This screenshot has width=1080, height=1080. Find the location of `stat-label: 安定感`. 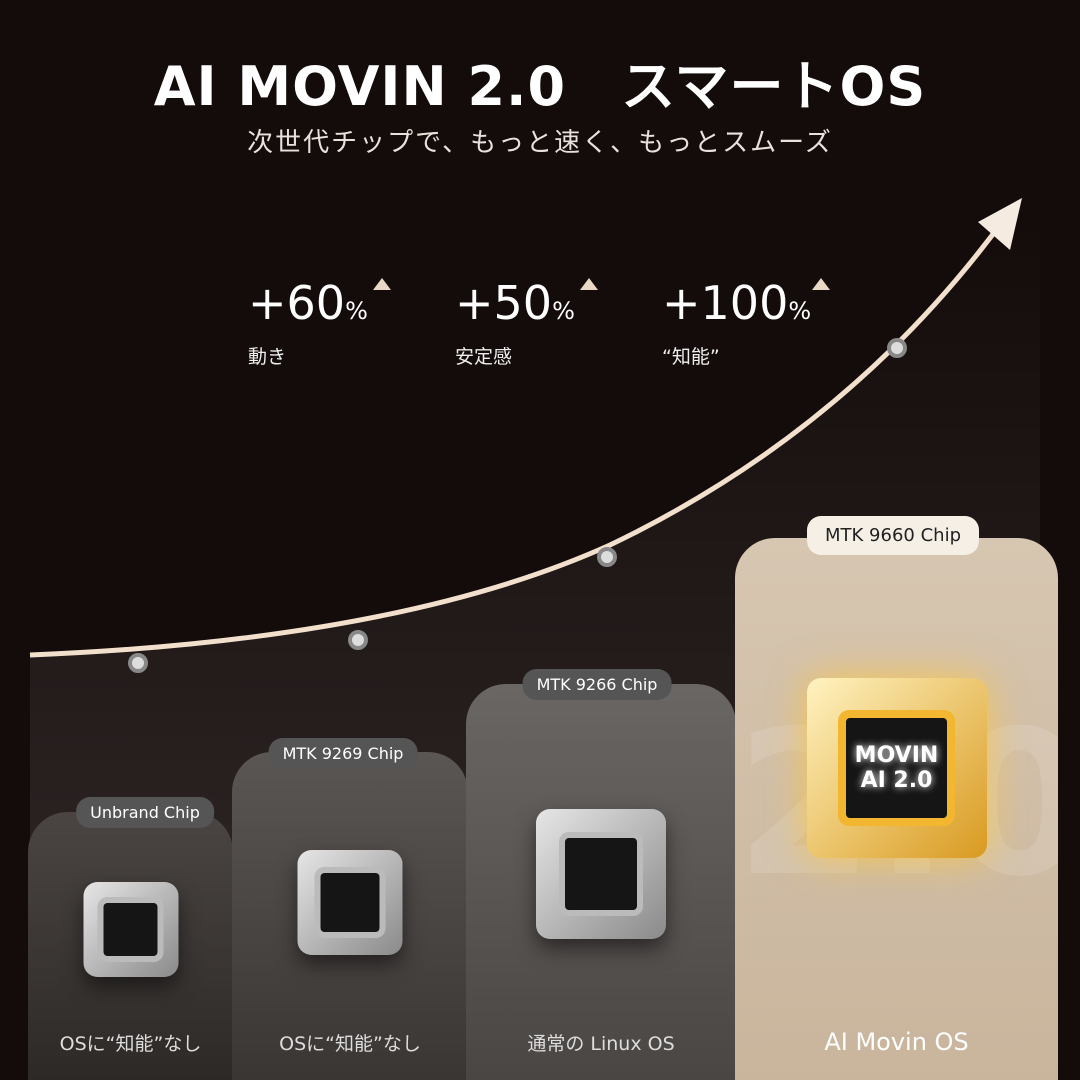

stat-label: 安定感 is located at coordinates (484, 357).